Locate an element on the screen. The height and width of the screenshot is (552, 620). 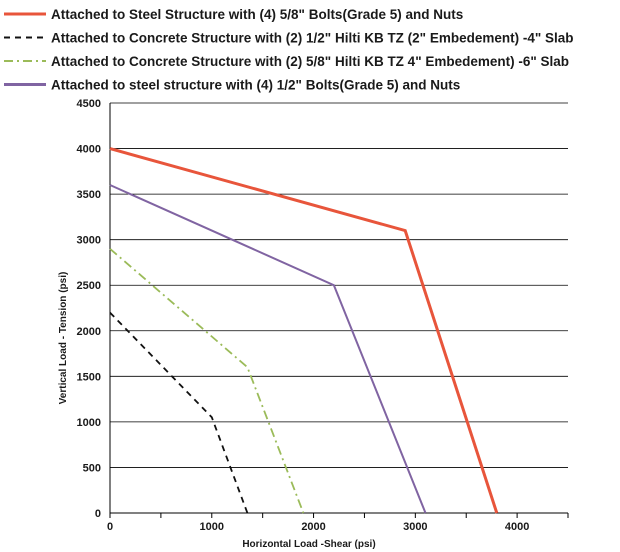
y-tick-label-2000: 2000 is located at coordinates (89, 332).